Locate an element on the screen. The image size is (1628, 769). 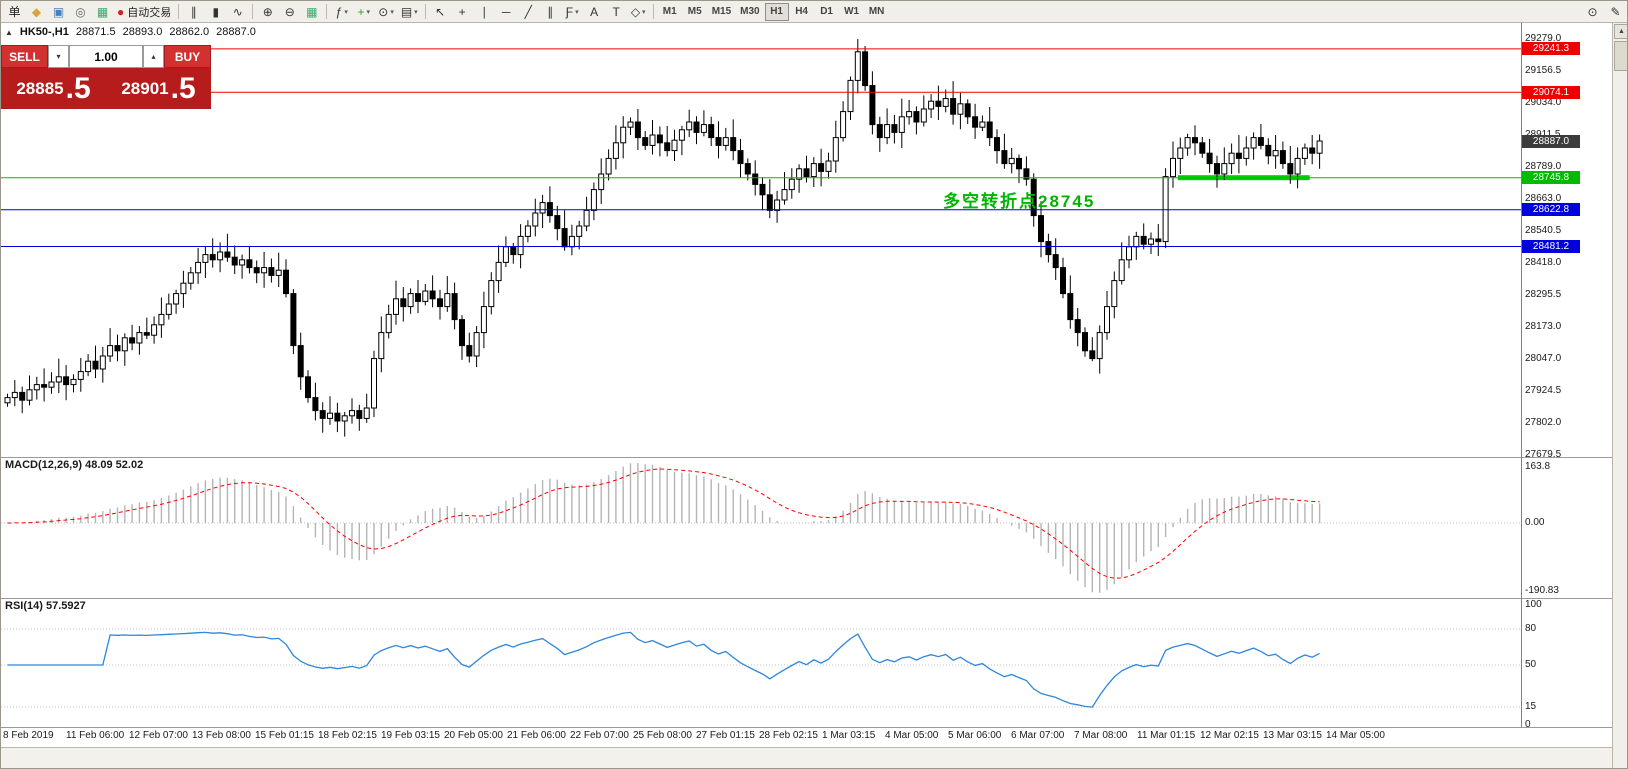
pane-splitter-rsi is located at coordinates (806, 598).